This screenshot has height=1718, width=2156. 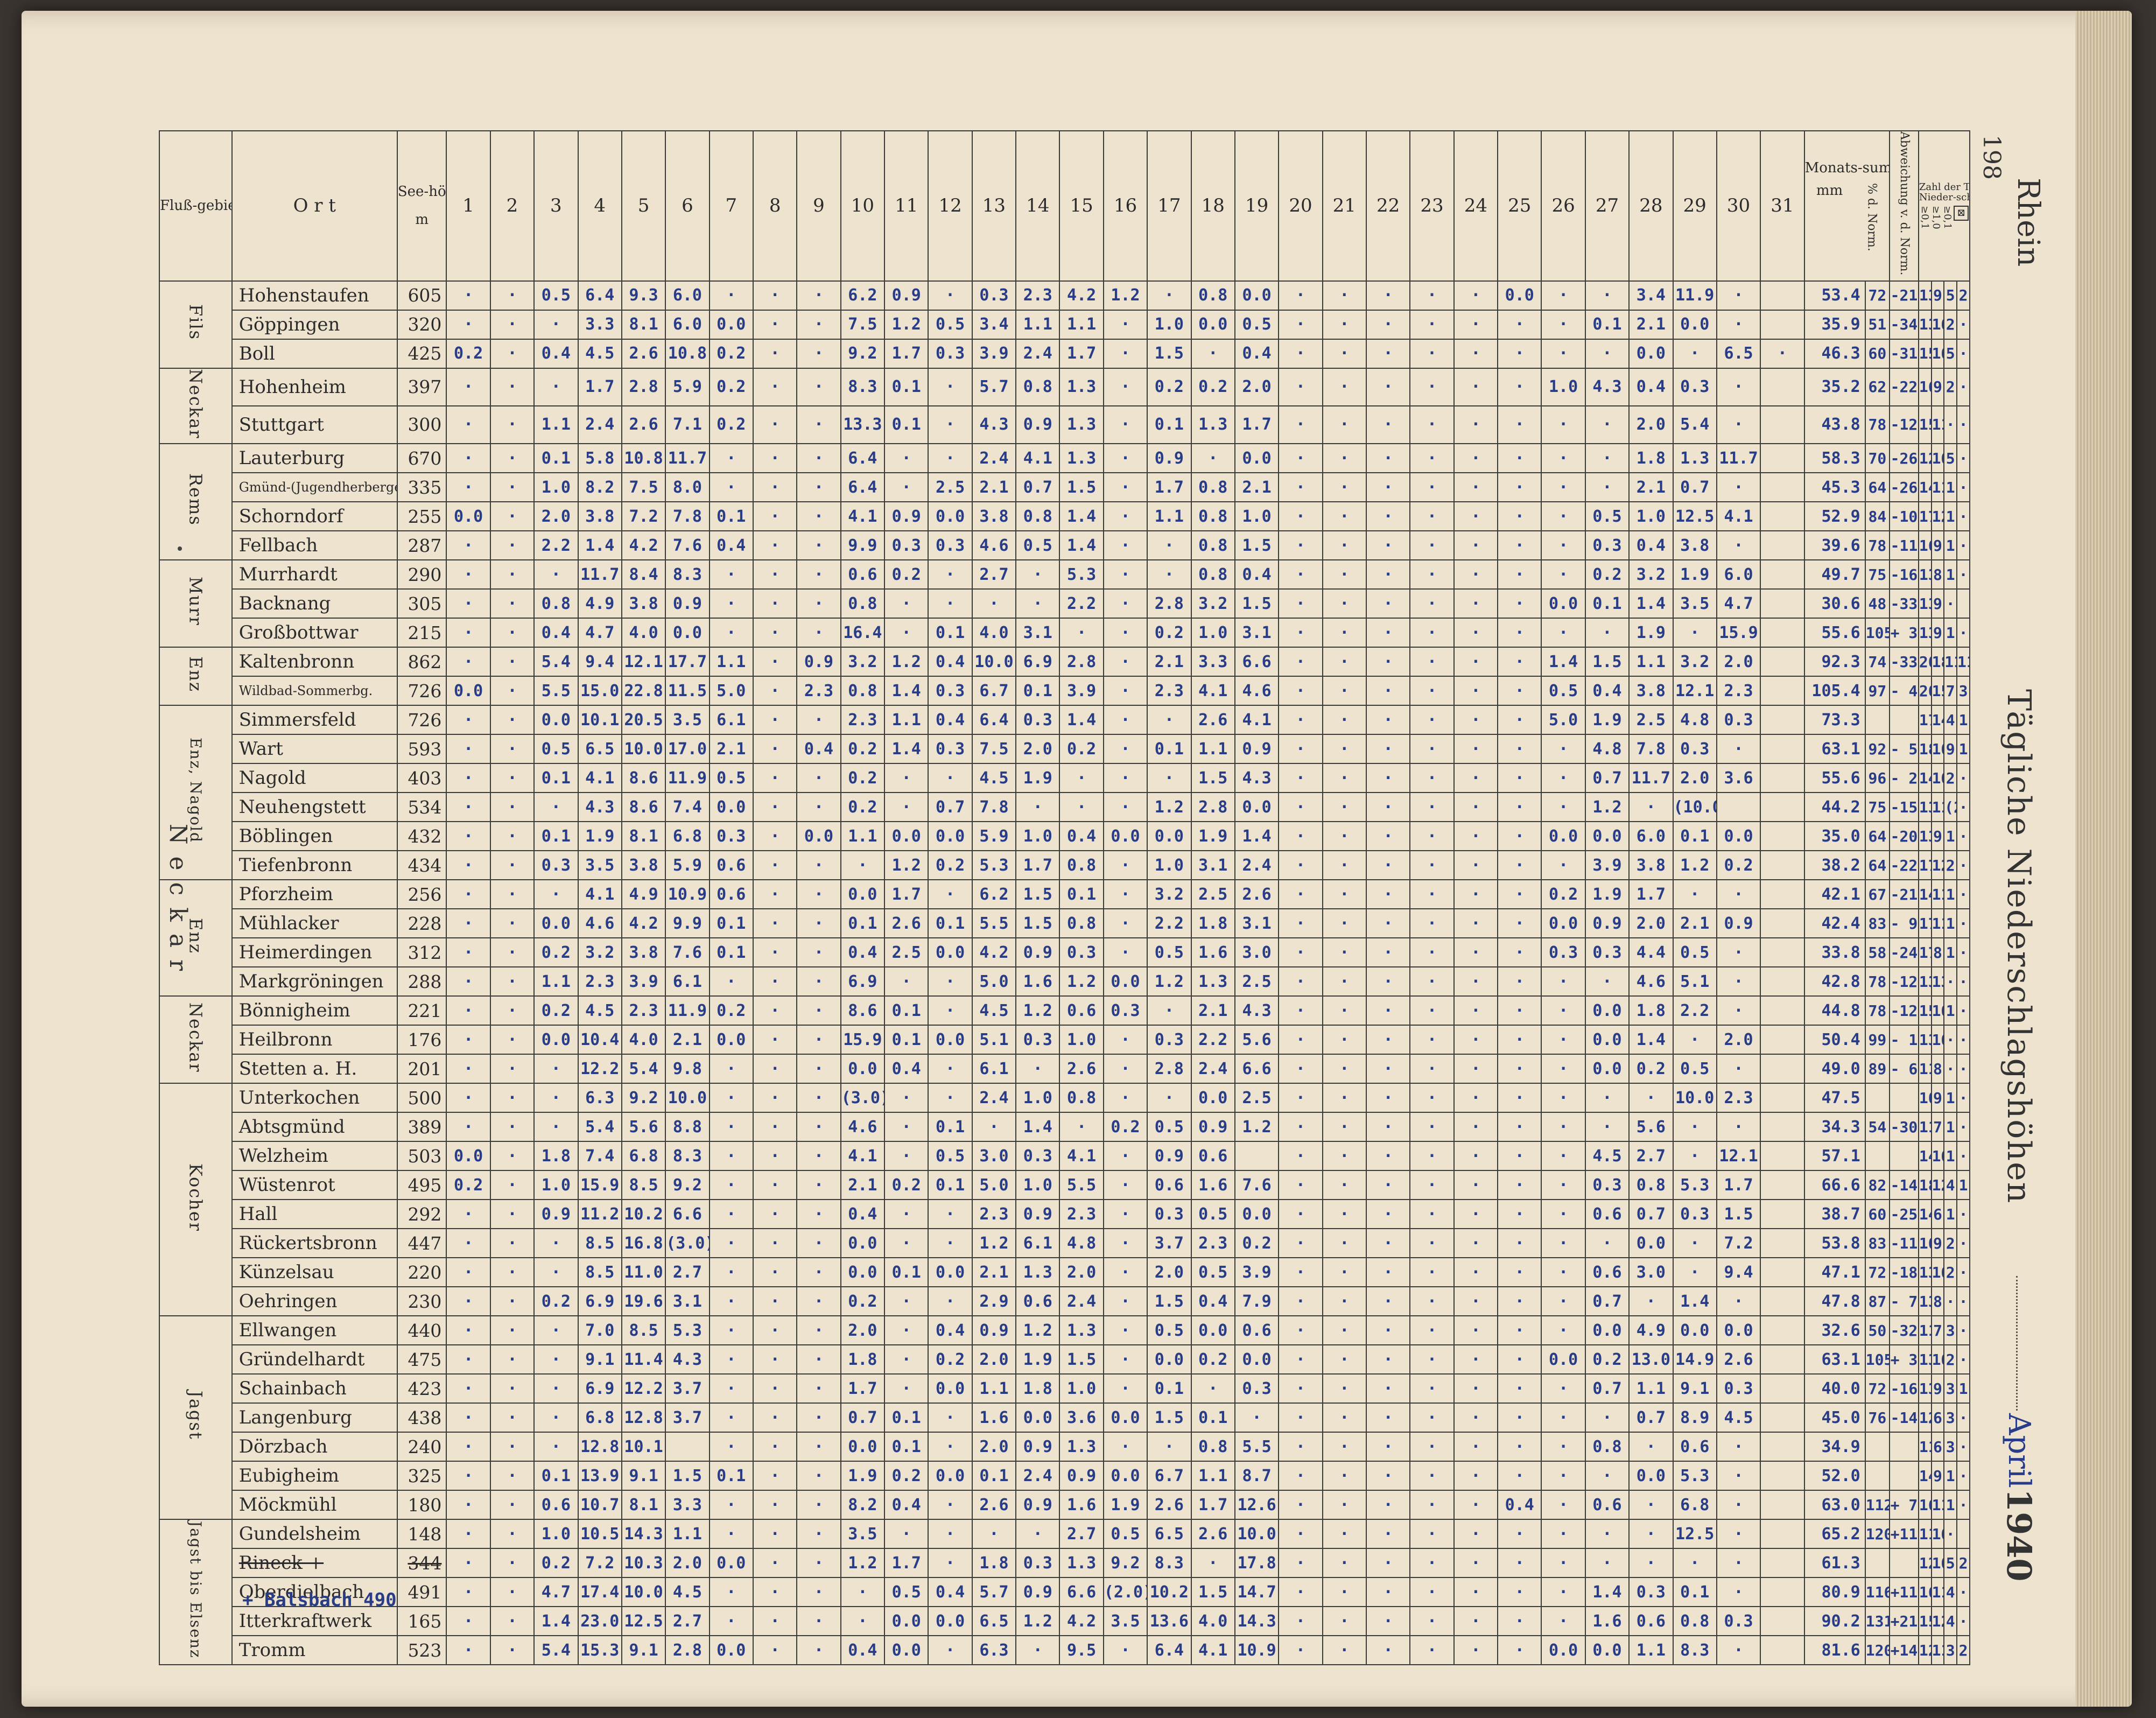 I want to click on daily-value: 0.6, so click(x=1651, y=1622).